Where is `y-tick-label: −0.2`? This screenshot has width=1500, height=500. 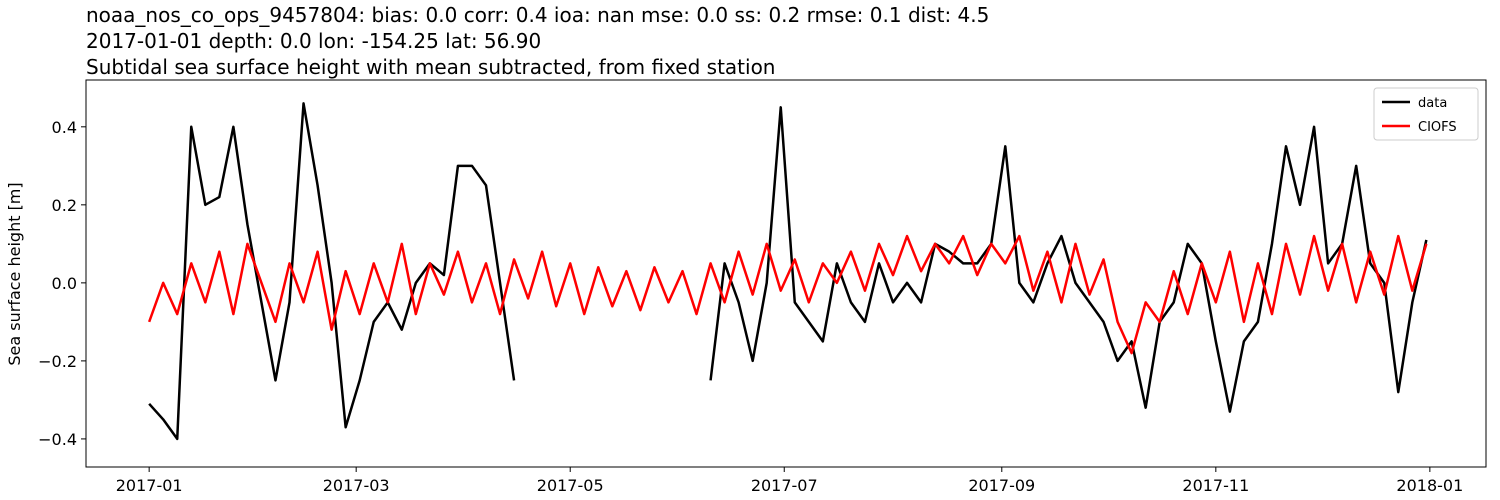
y-tick-label: −0.2 is located at coordinates (57, 361).